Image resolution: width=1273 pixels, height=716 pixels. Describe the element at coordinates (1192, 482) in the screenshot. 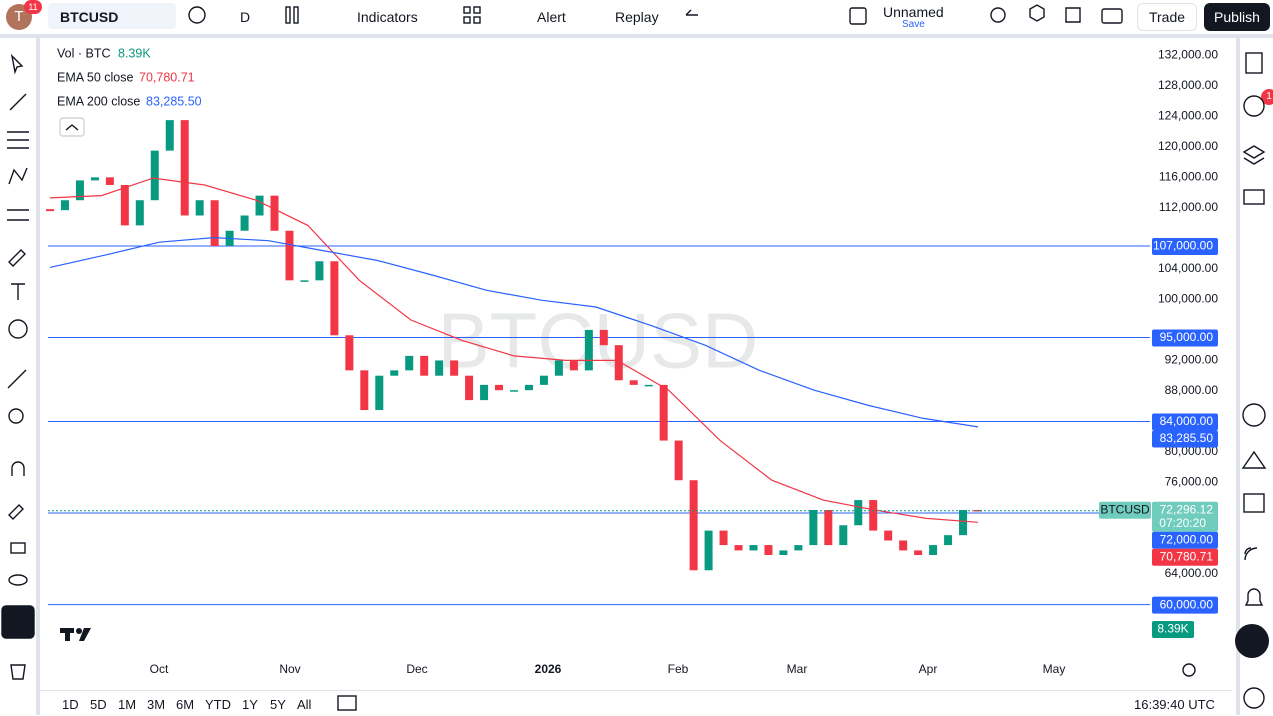

I see `y-tick-label: 76,000.00` at that location.